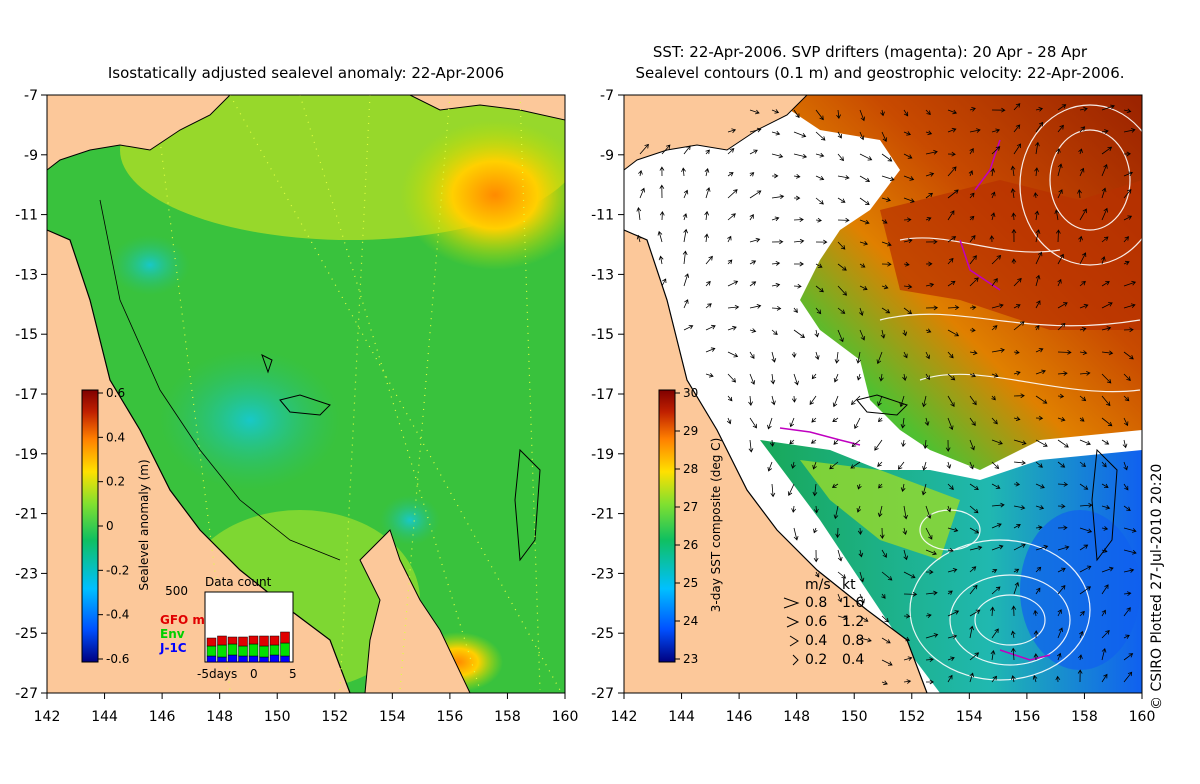  I want to click on left-land-southeast, so click(415, 611).